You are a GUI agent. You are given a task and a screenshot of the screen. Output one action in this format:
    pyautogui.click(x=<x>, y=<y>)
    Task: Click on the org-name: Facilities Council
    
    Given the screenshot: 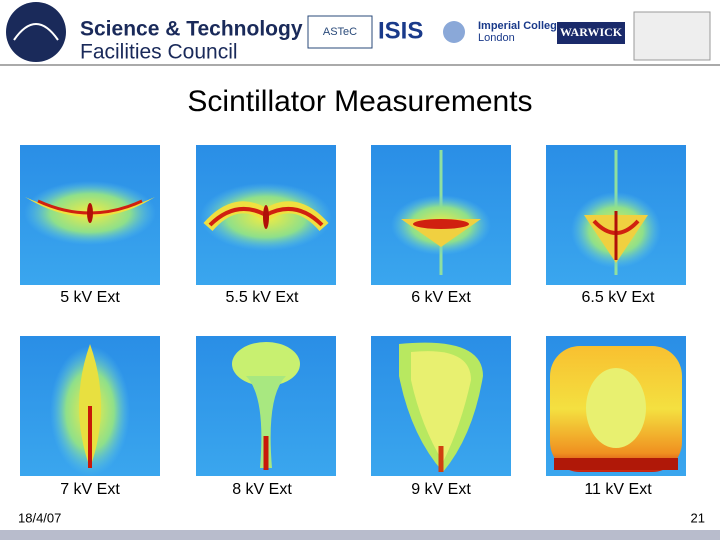 What is the action you would take?
    pyautogui.click(x=159, y=52)
    